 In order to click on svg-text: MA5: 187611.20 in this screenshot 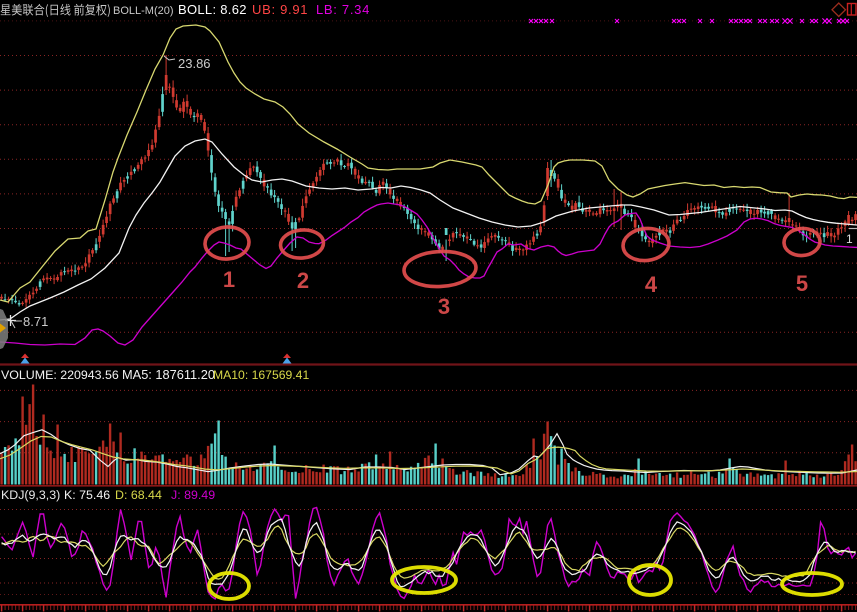, I will do `click(168, 374)`.